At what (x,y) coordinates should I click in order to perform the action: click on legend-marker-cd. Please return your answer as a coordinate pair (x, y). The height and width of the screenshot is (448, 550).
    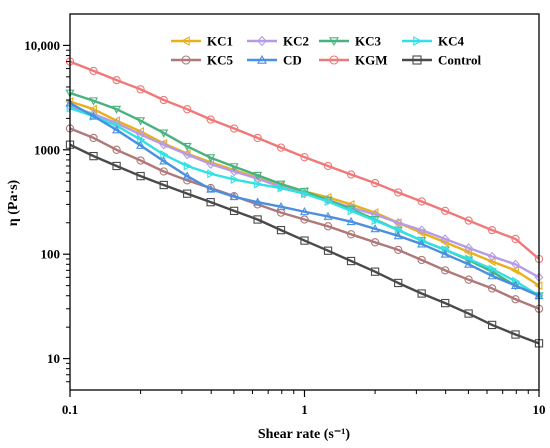
    Looking at the image, I should click on (262, 59).